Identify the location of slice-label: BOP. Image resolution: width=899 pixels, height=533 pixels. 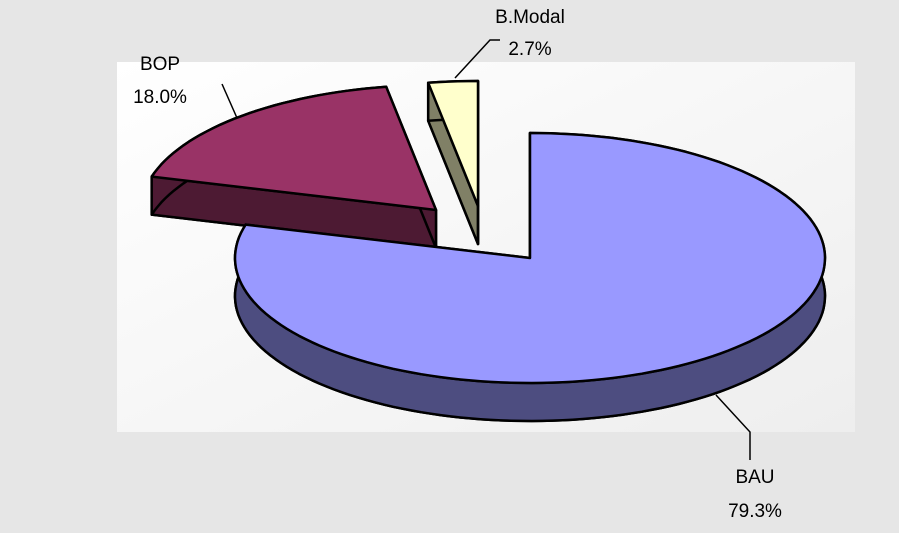
(160, 64).